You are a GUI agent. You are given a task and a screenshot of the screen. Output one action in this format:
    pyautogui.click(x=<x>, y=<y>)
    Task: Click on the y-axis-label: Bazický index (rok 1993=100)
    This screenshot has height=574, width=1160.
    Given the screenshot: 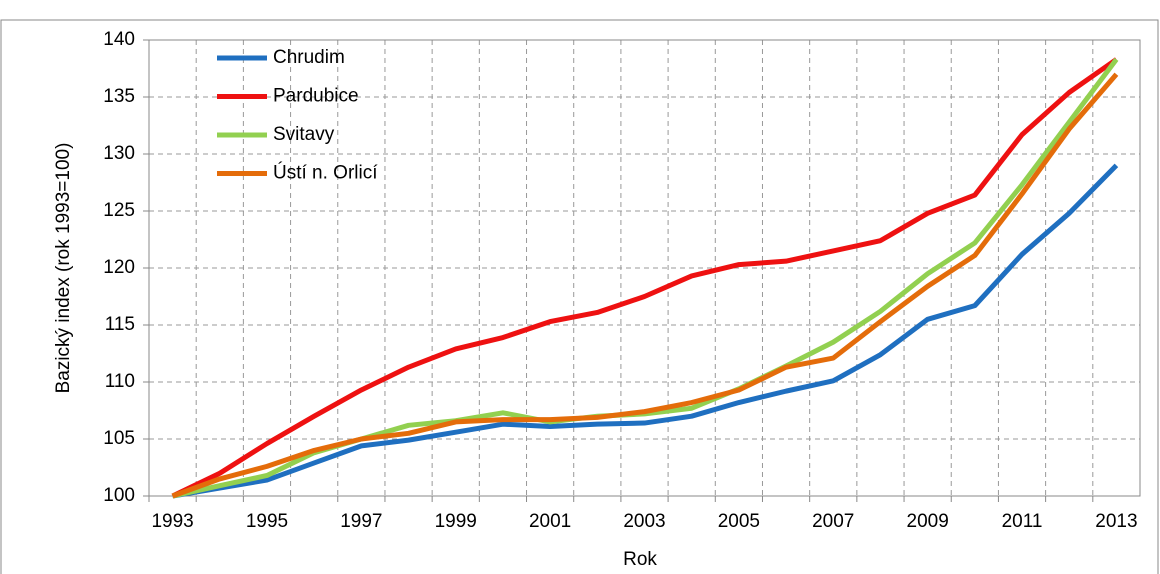 What is the action you would take?
    pyautogui.click(x=63, y=268)
    